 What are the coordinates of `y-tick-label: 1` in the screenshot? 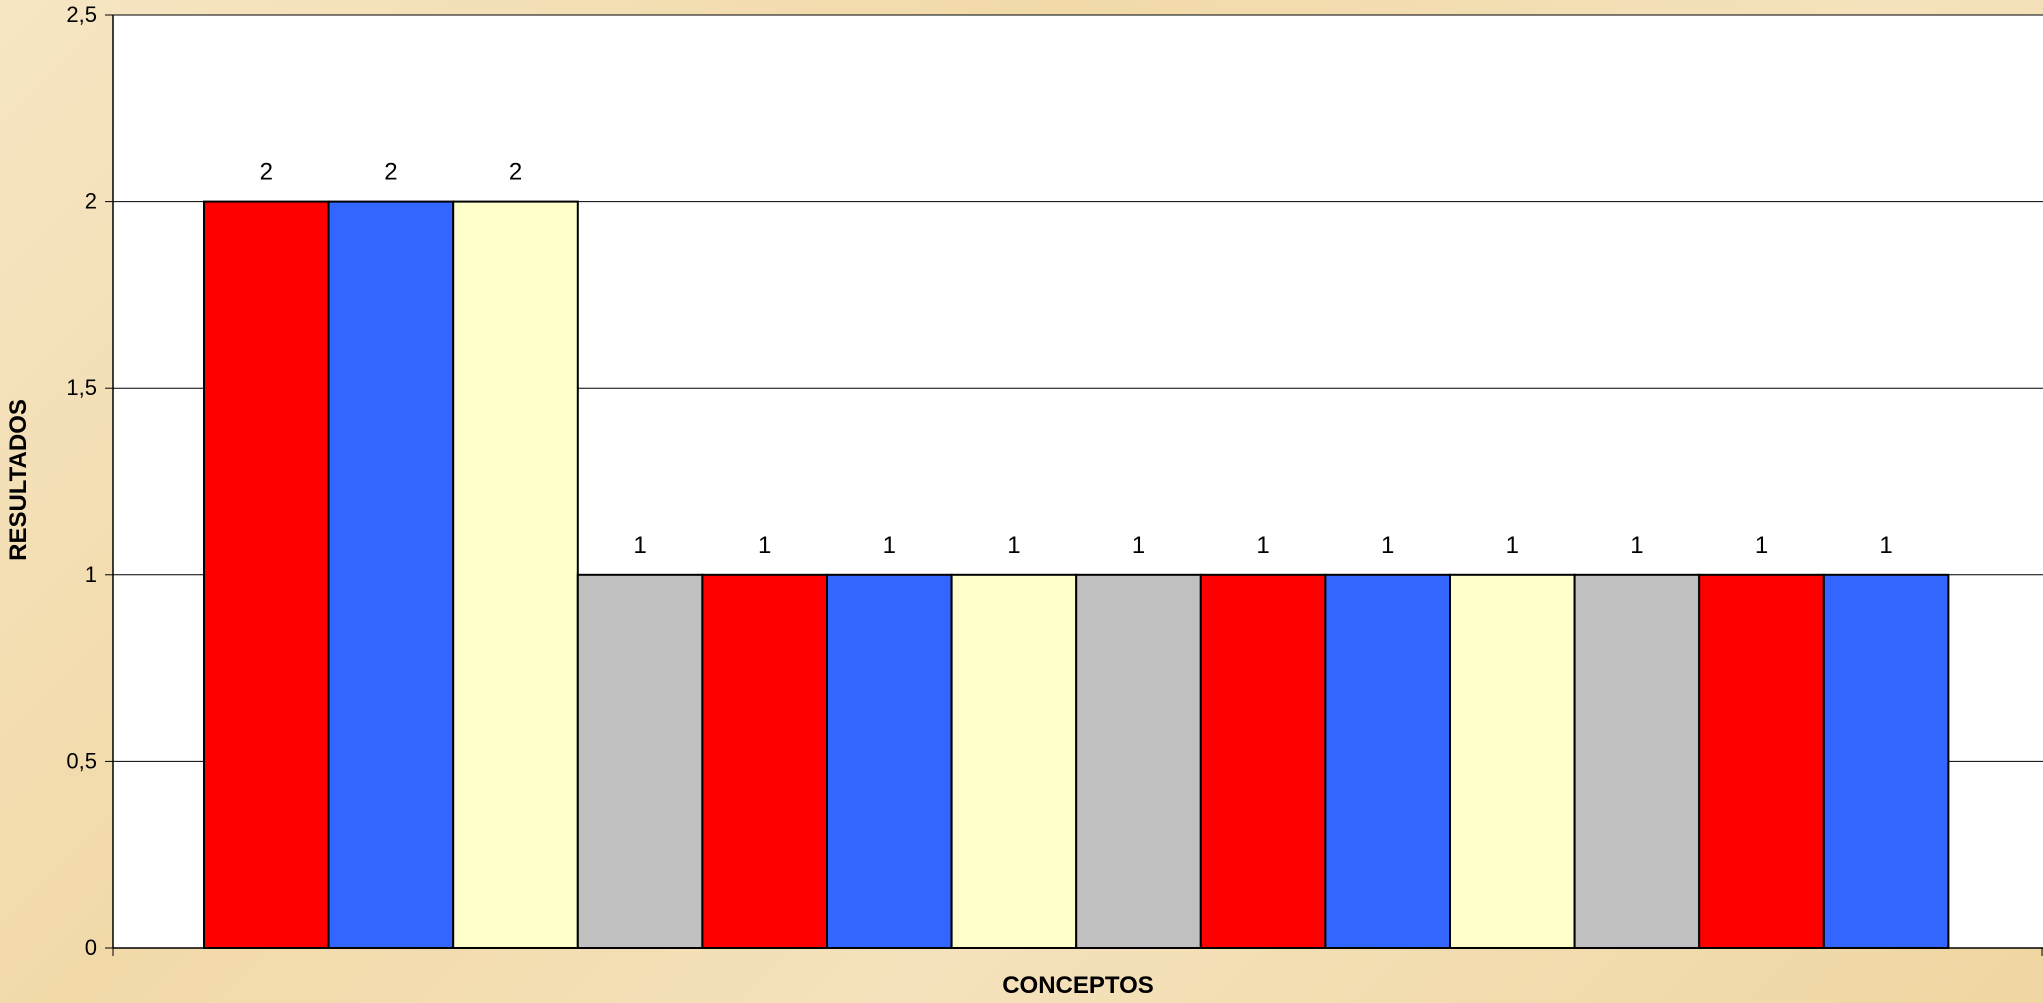 It's located at (91, 574).